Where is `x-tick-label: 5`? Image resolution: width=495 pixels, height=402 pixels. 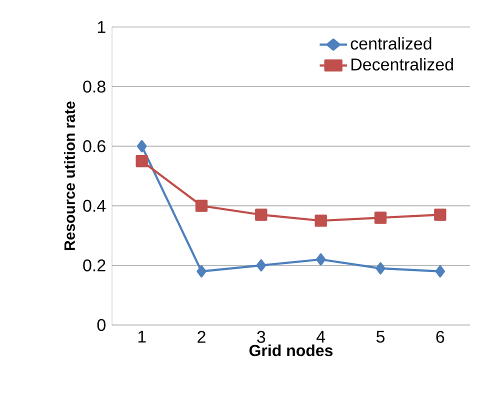
x-tick-label: 5 is located at coordinates (380, 336).